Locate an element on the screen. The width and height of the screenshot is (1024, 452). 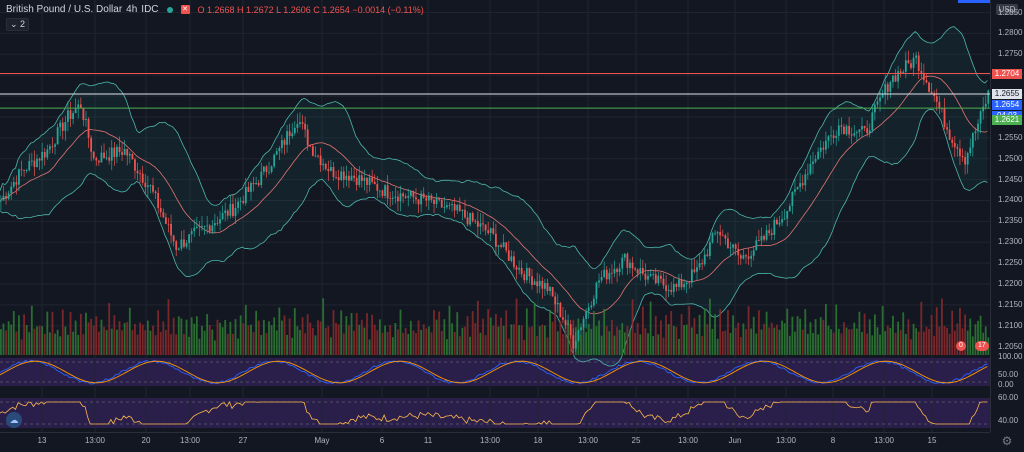
time-tick-label: 25 is located at coordinates (636, 440).